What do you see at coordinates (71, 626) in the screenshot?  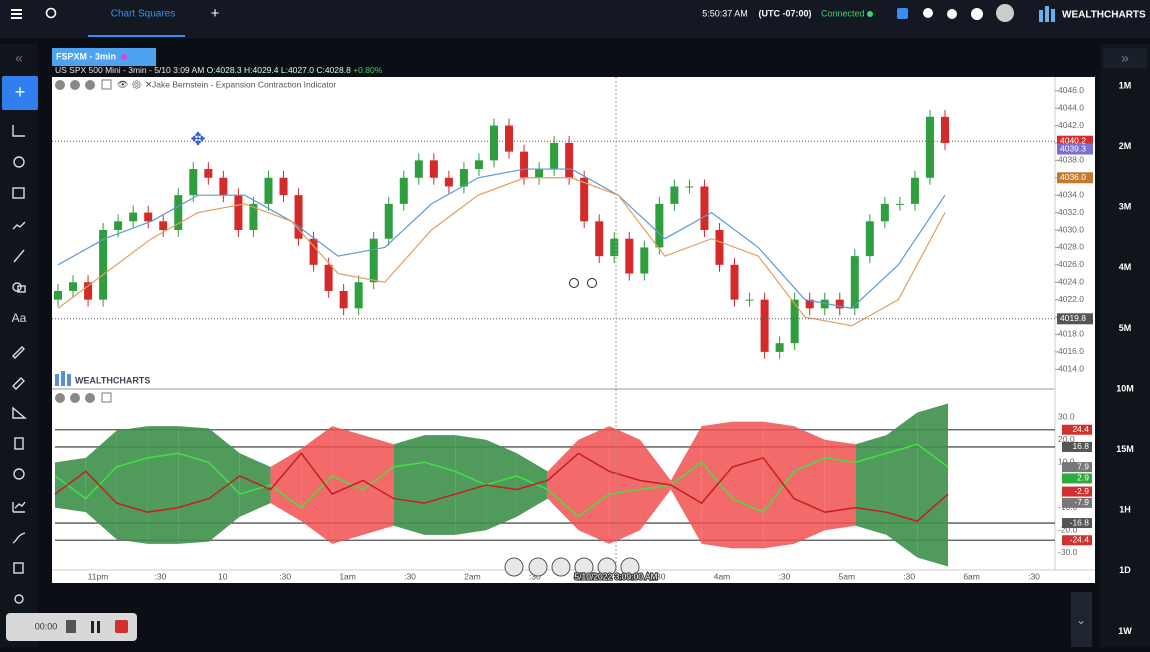 I see `delete-recording` at bounding box center [71, 626].